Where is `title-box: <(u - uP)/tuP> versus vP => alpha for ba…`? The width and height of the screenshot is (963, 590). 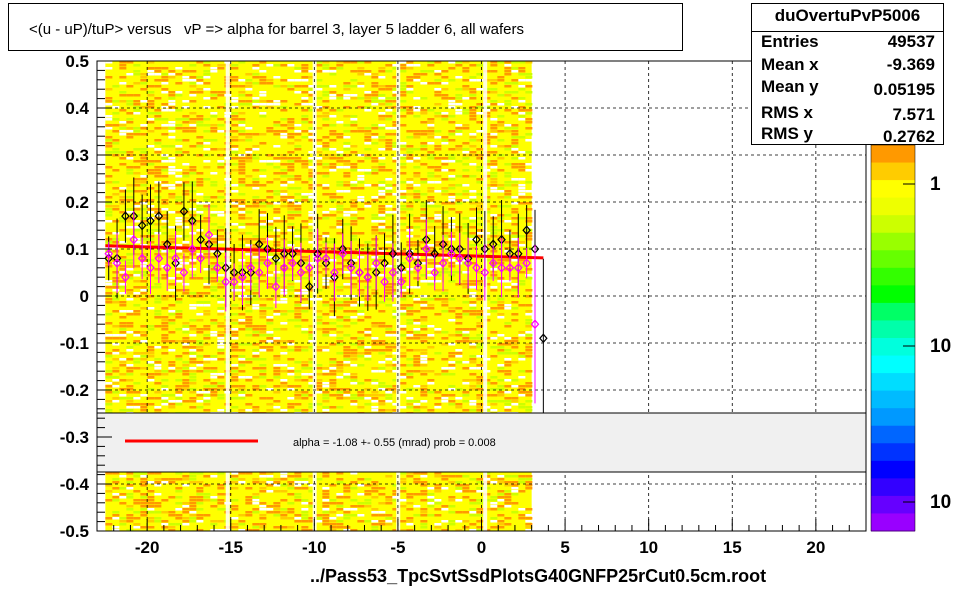 title-box: <(u - uP)/tuP> versus vP => alpha for ba… is located at coordinates (345, 27).